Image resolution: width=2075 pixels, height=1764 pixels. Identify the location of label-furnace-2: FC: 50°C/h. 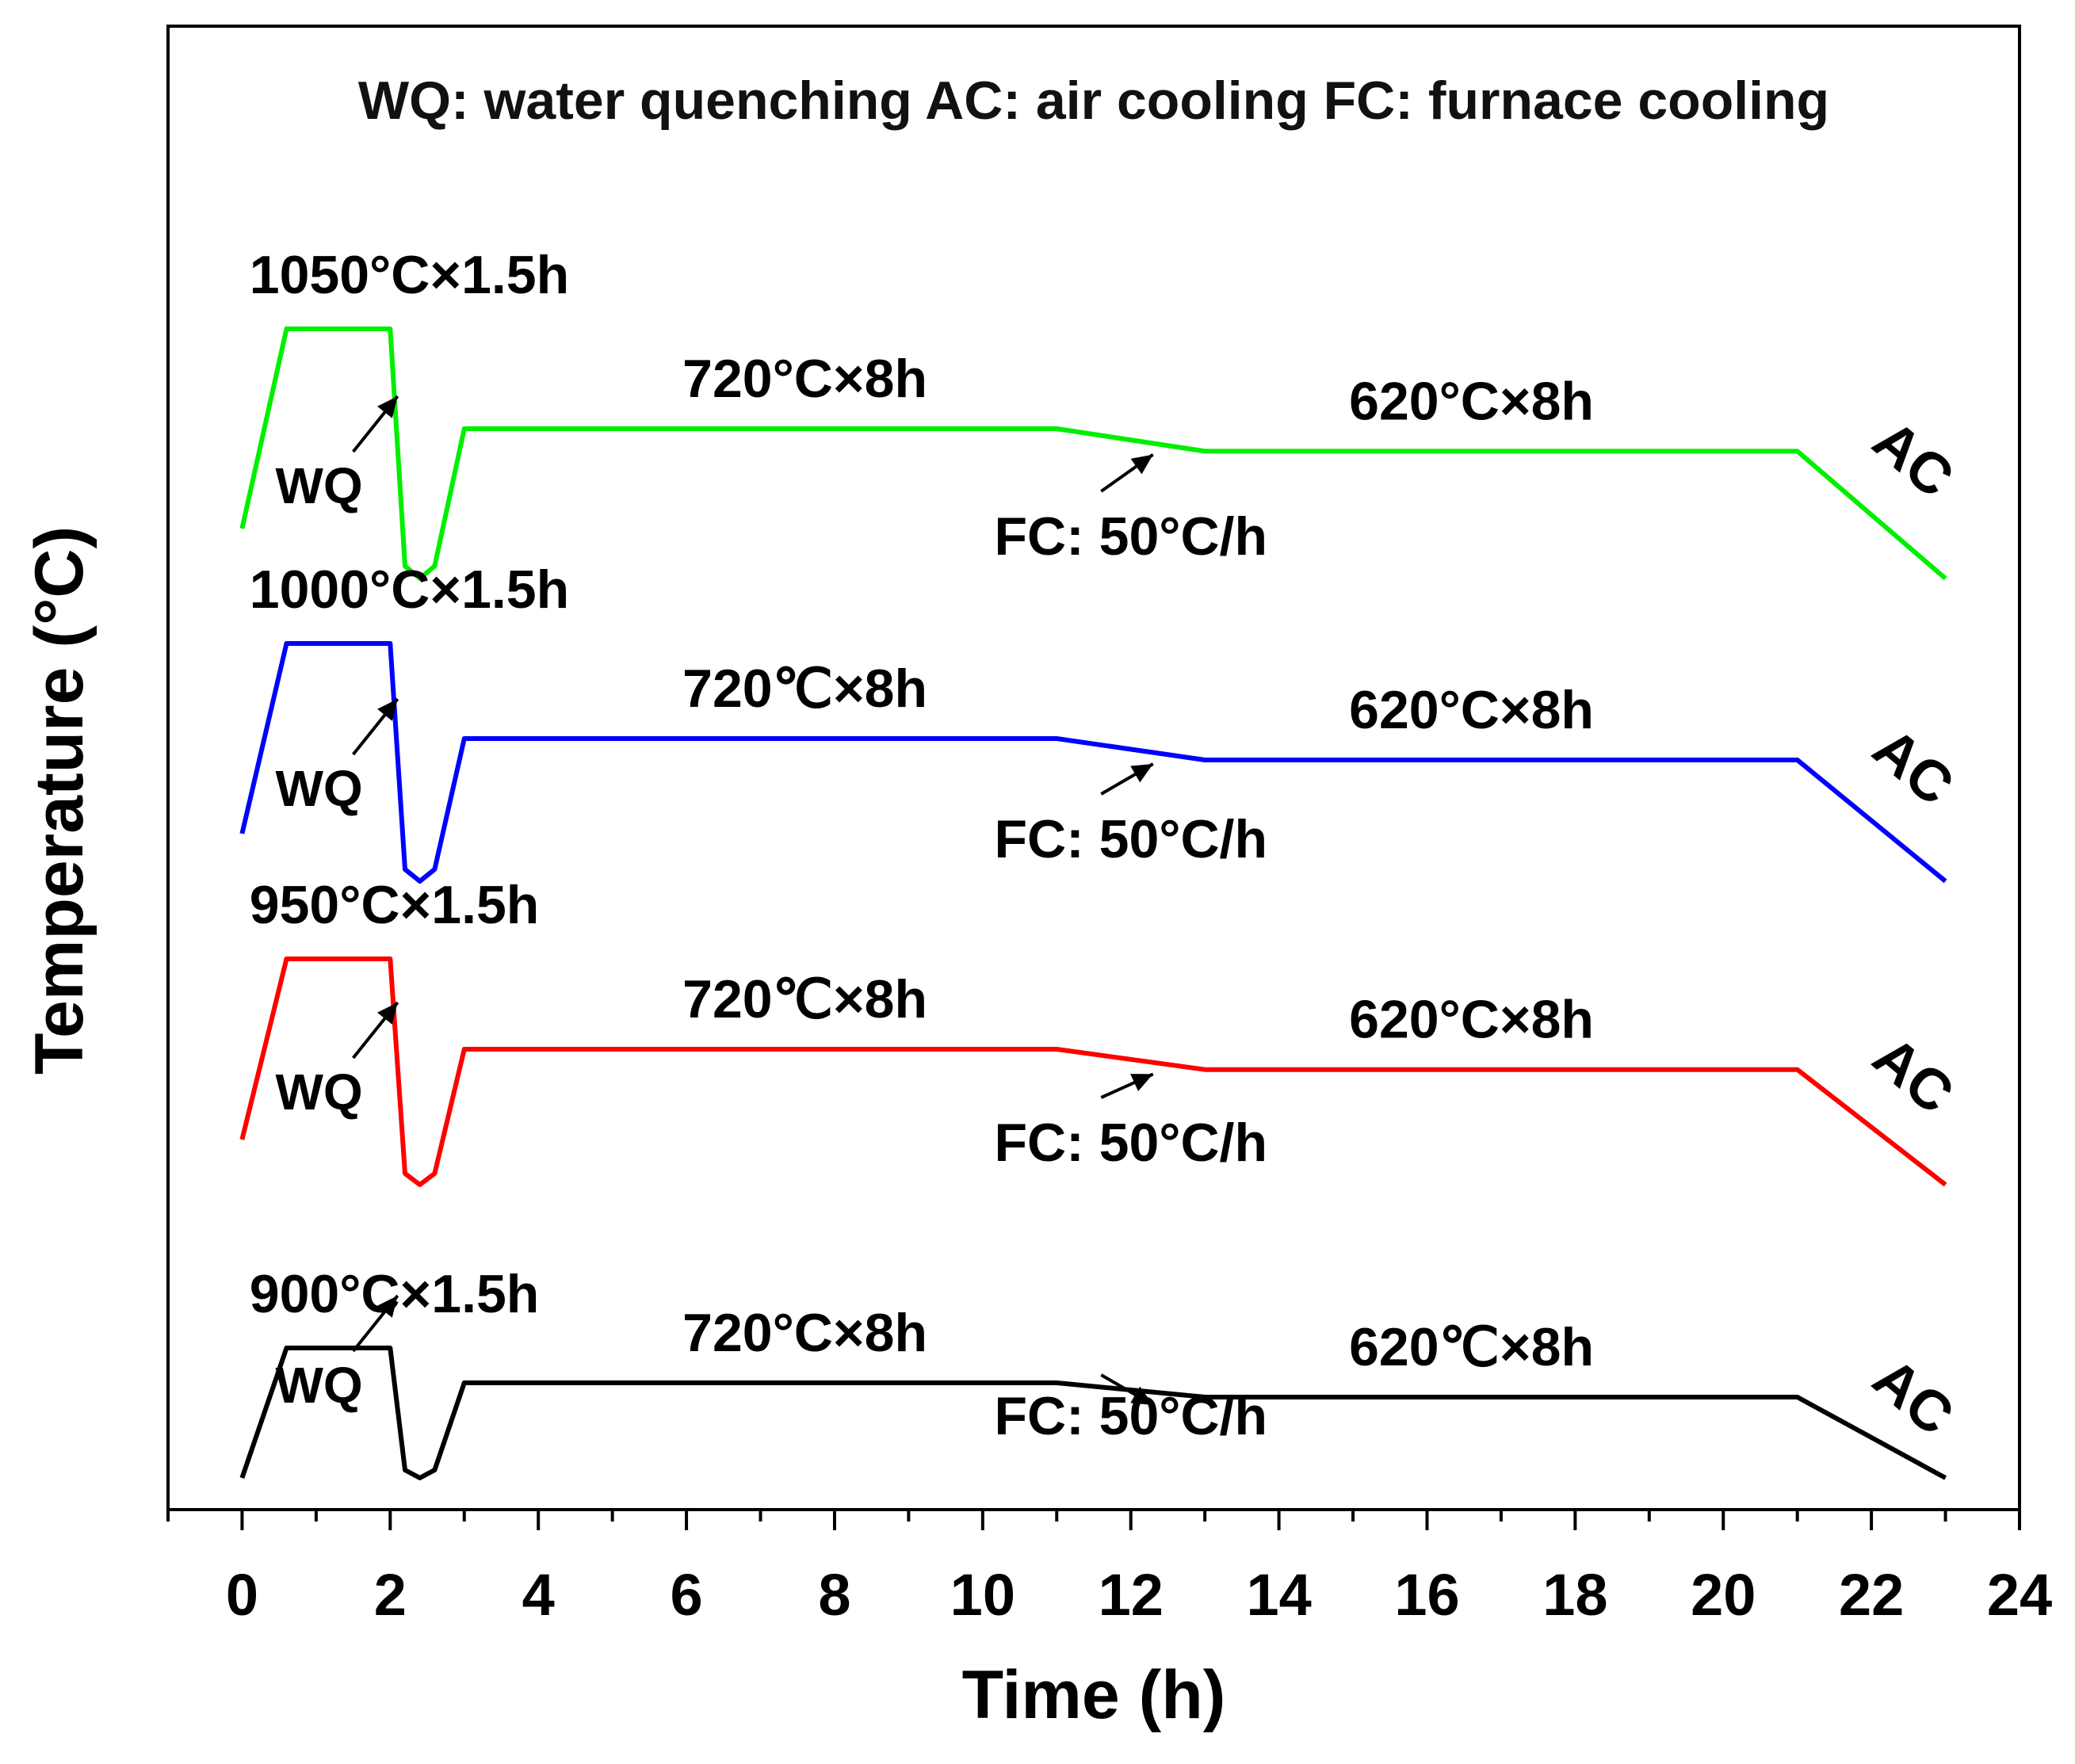
(1130, 1143).